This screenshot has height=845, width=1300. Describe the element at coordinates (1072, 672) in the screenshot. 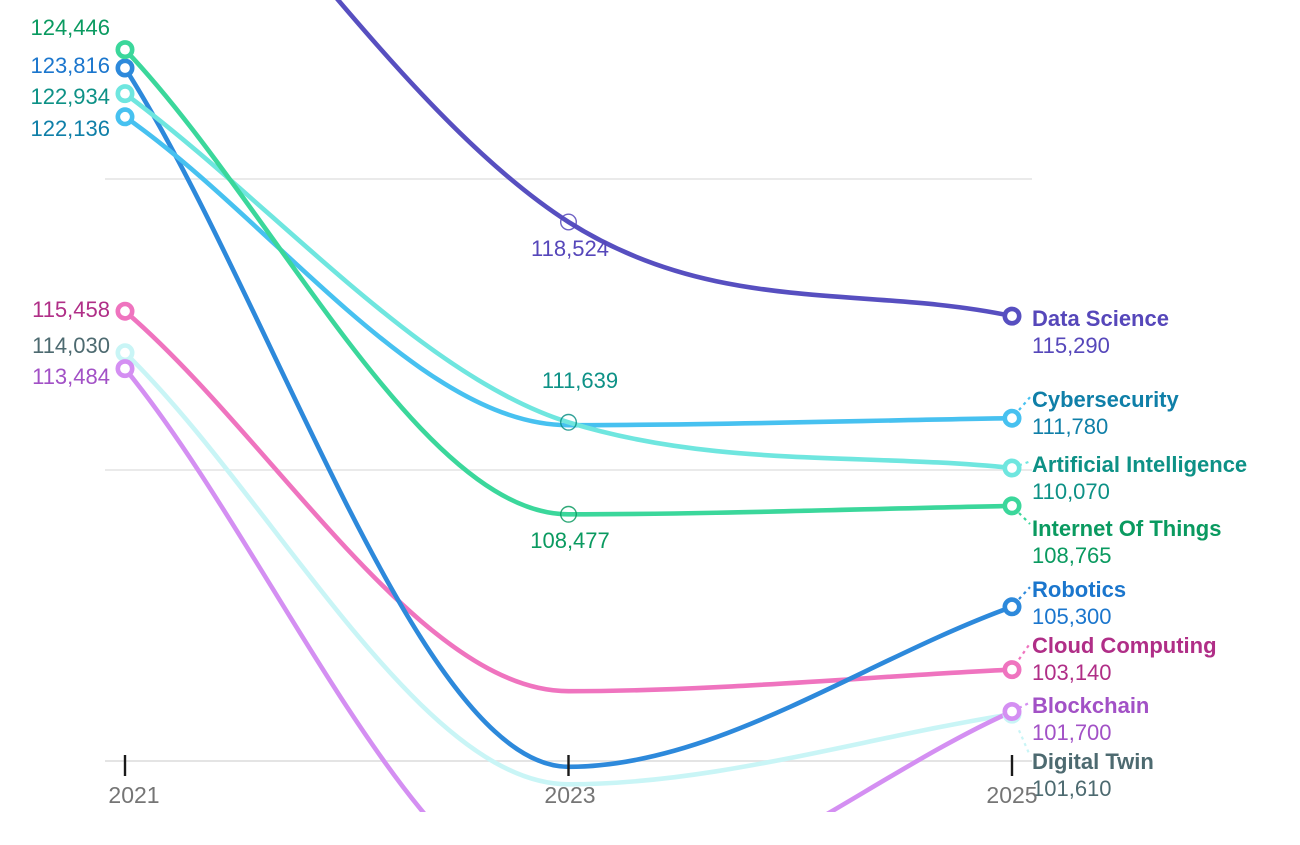

I see `legend-value-cloud-computing: 103,140` at that location.